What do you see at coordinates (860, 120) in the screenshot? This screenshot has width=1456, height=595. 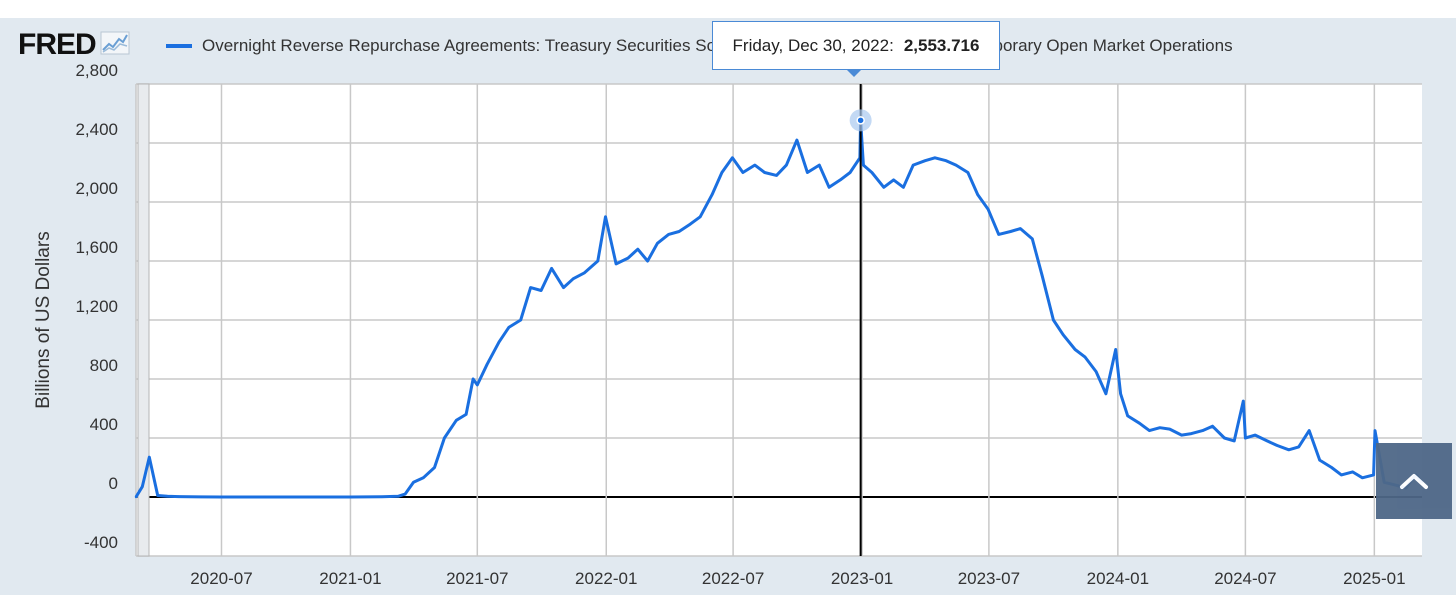 I see `highlight-point` at bounding box center [860, 120].